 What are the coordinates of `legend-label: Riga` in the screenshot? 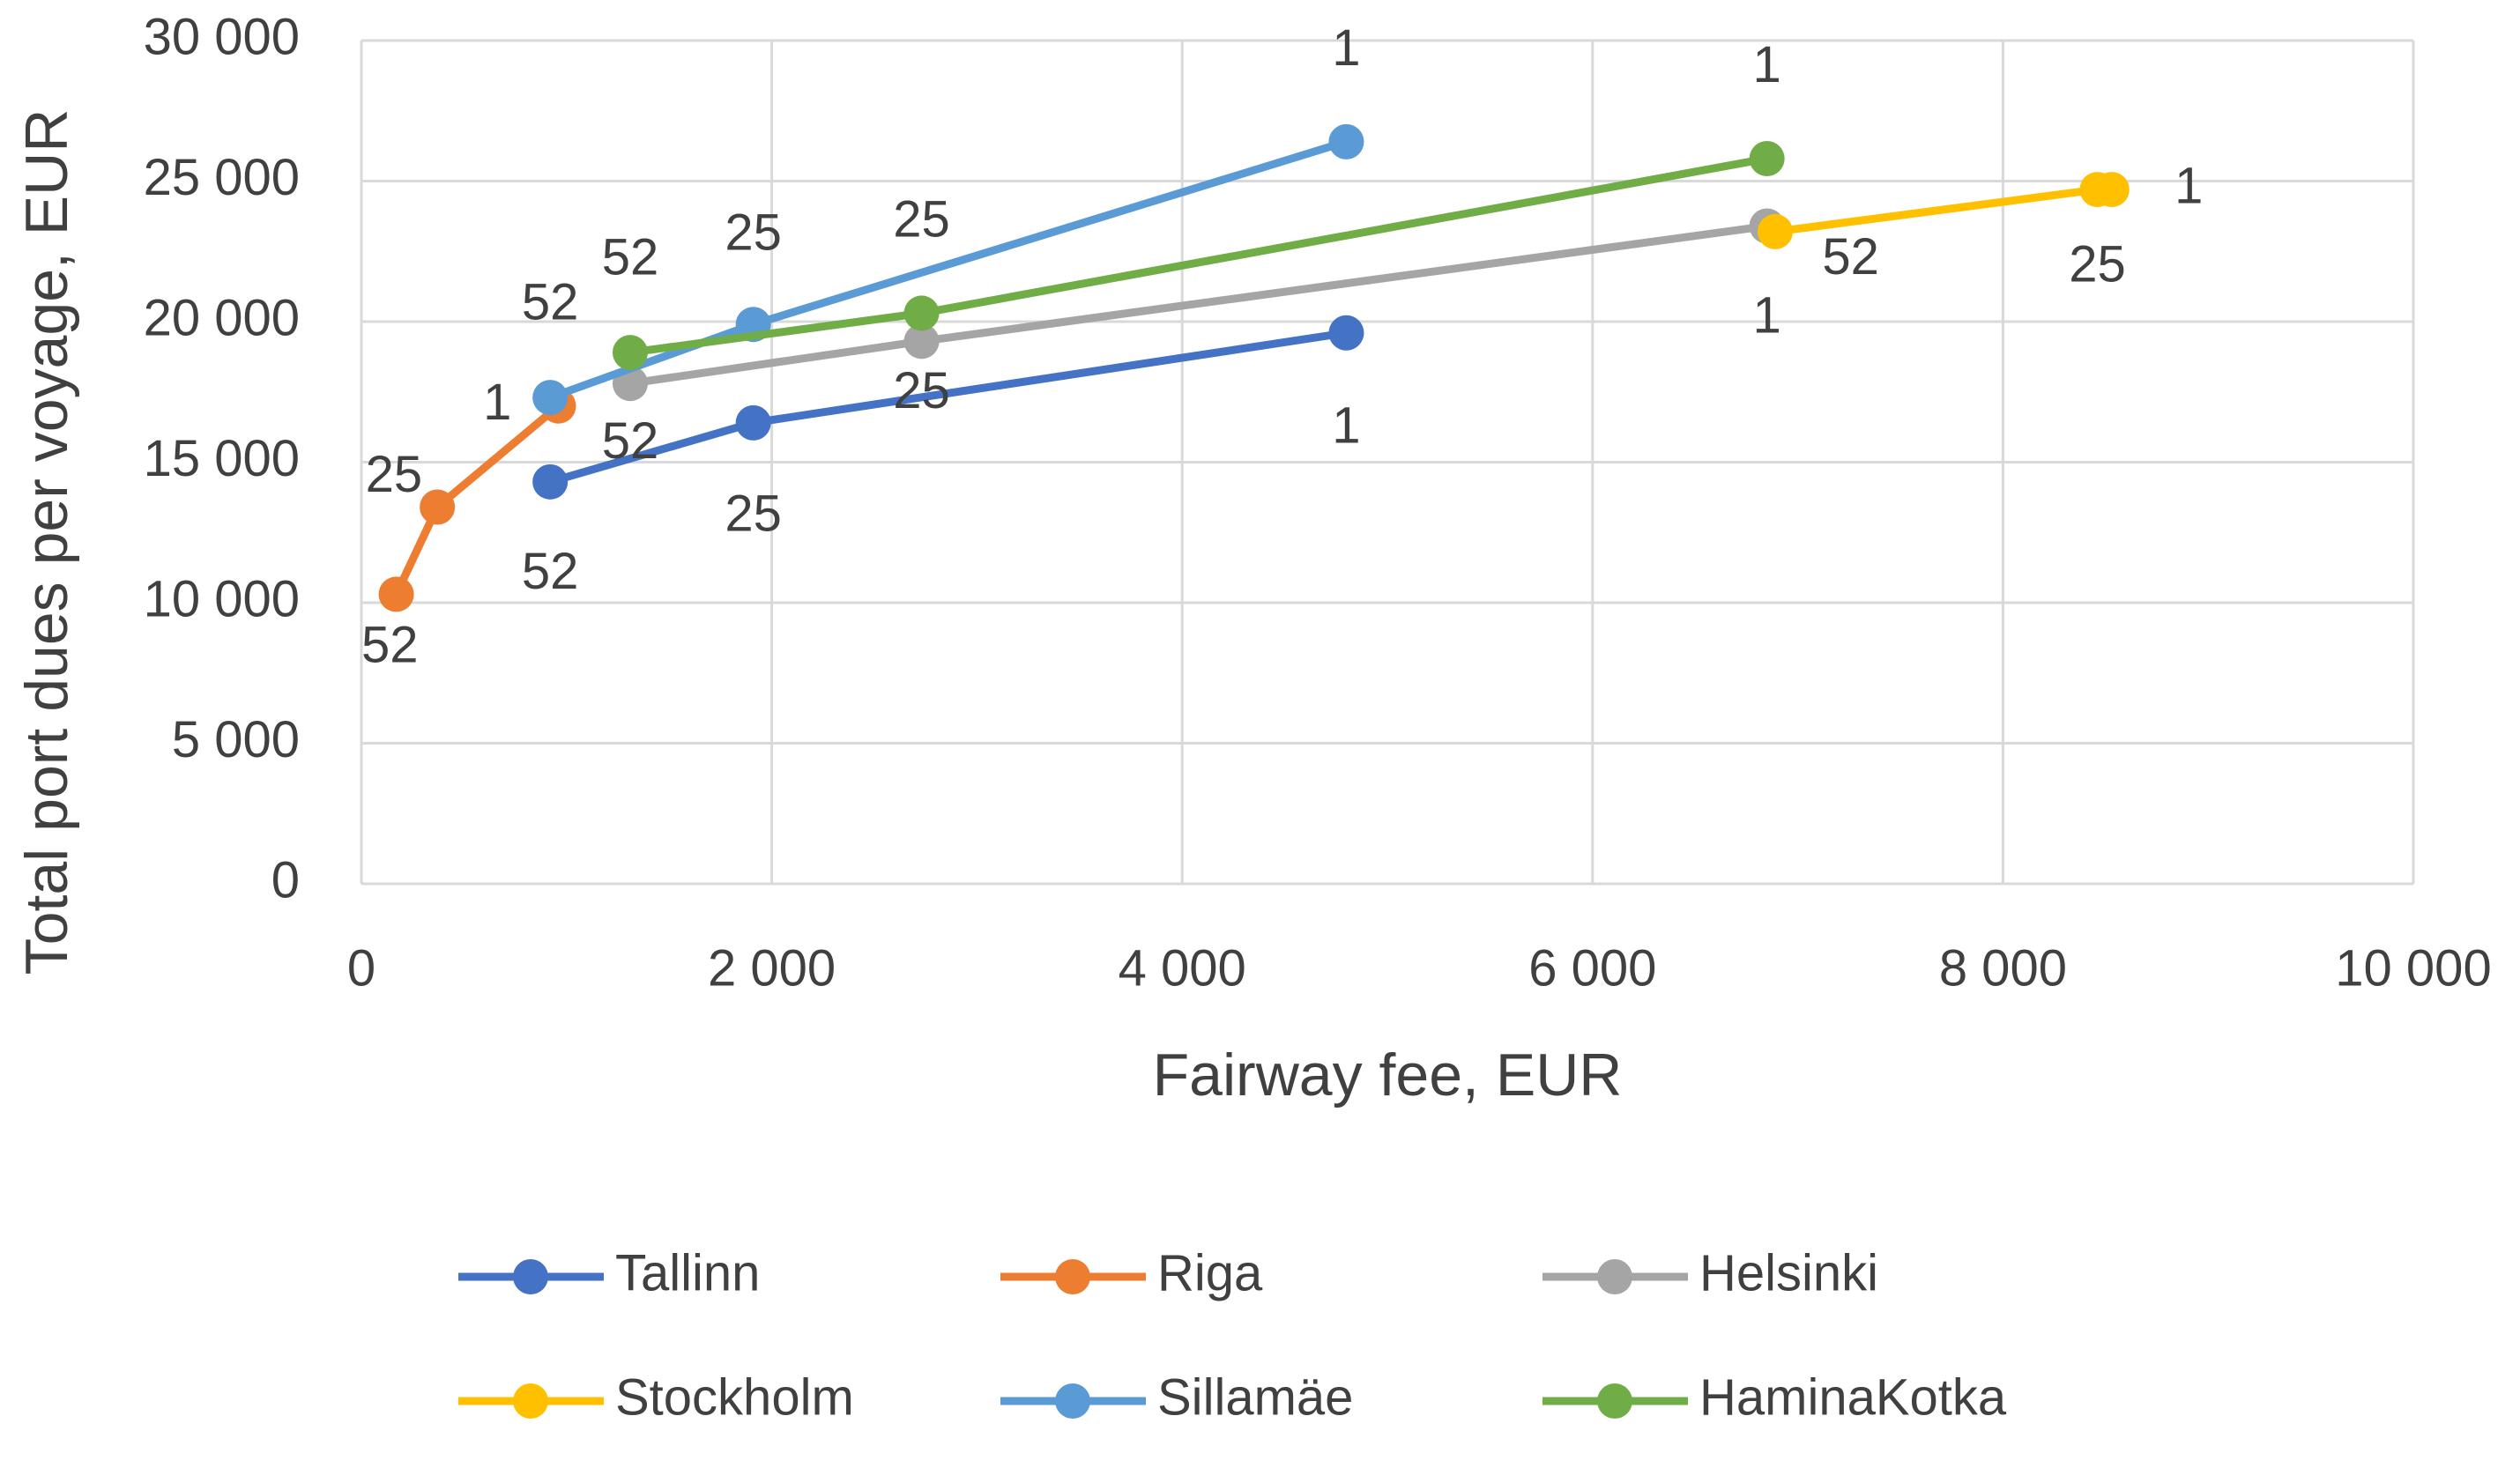 It's located at (1210, 1272).